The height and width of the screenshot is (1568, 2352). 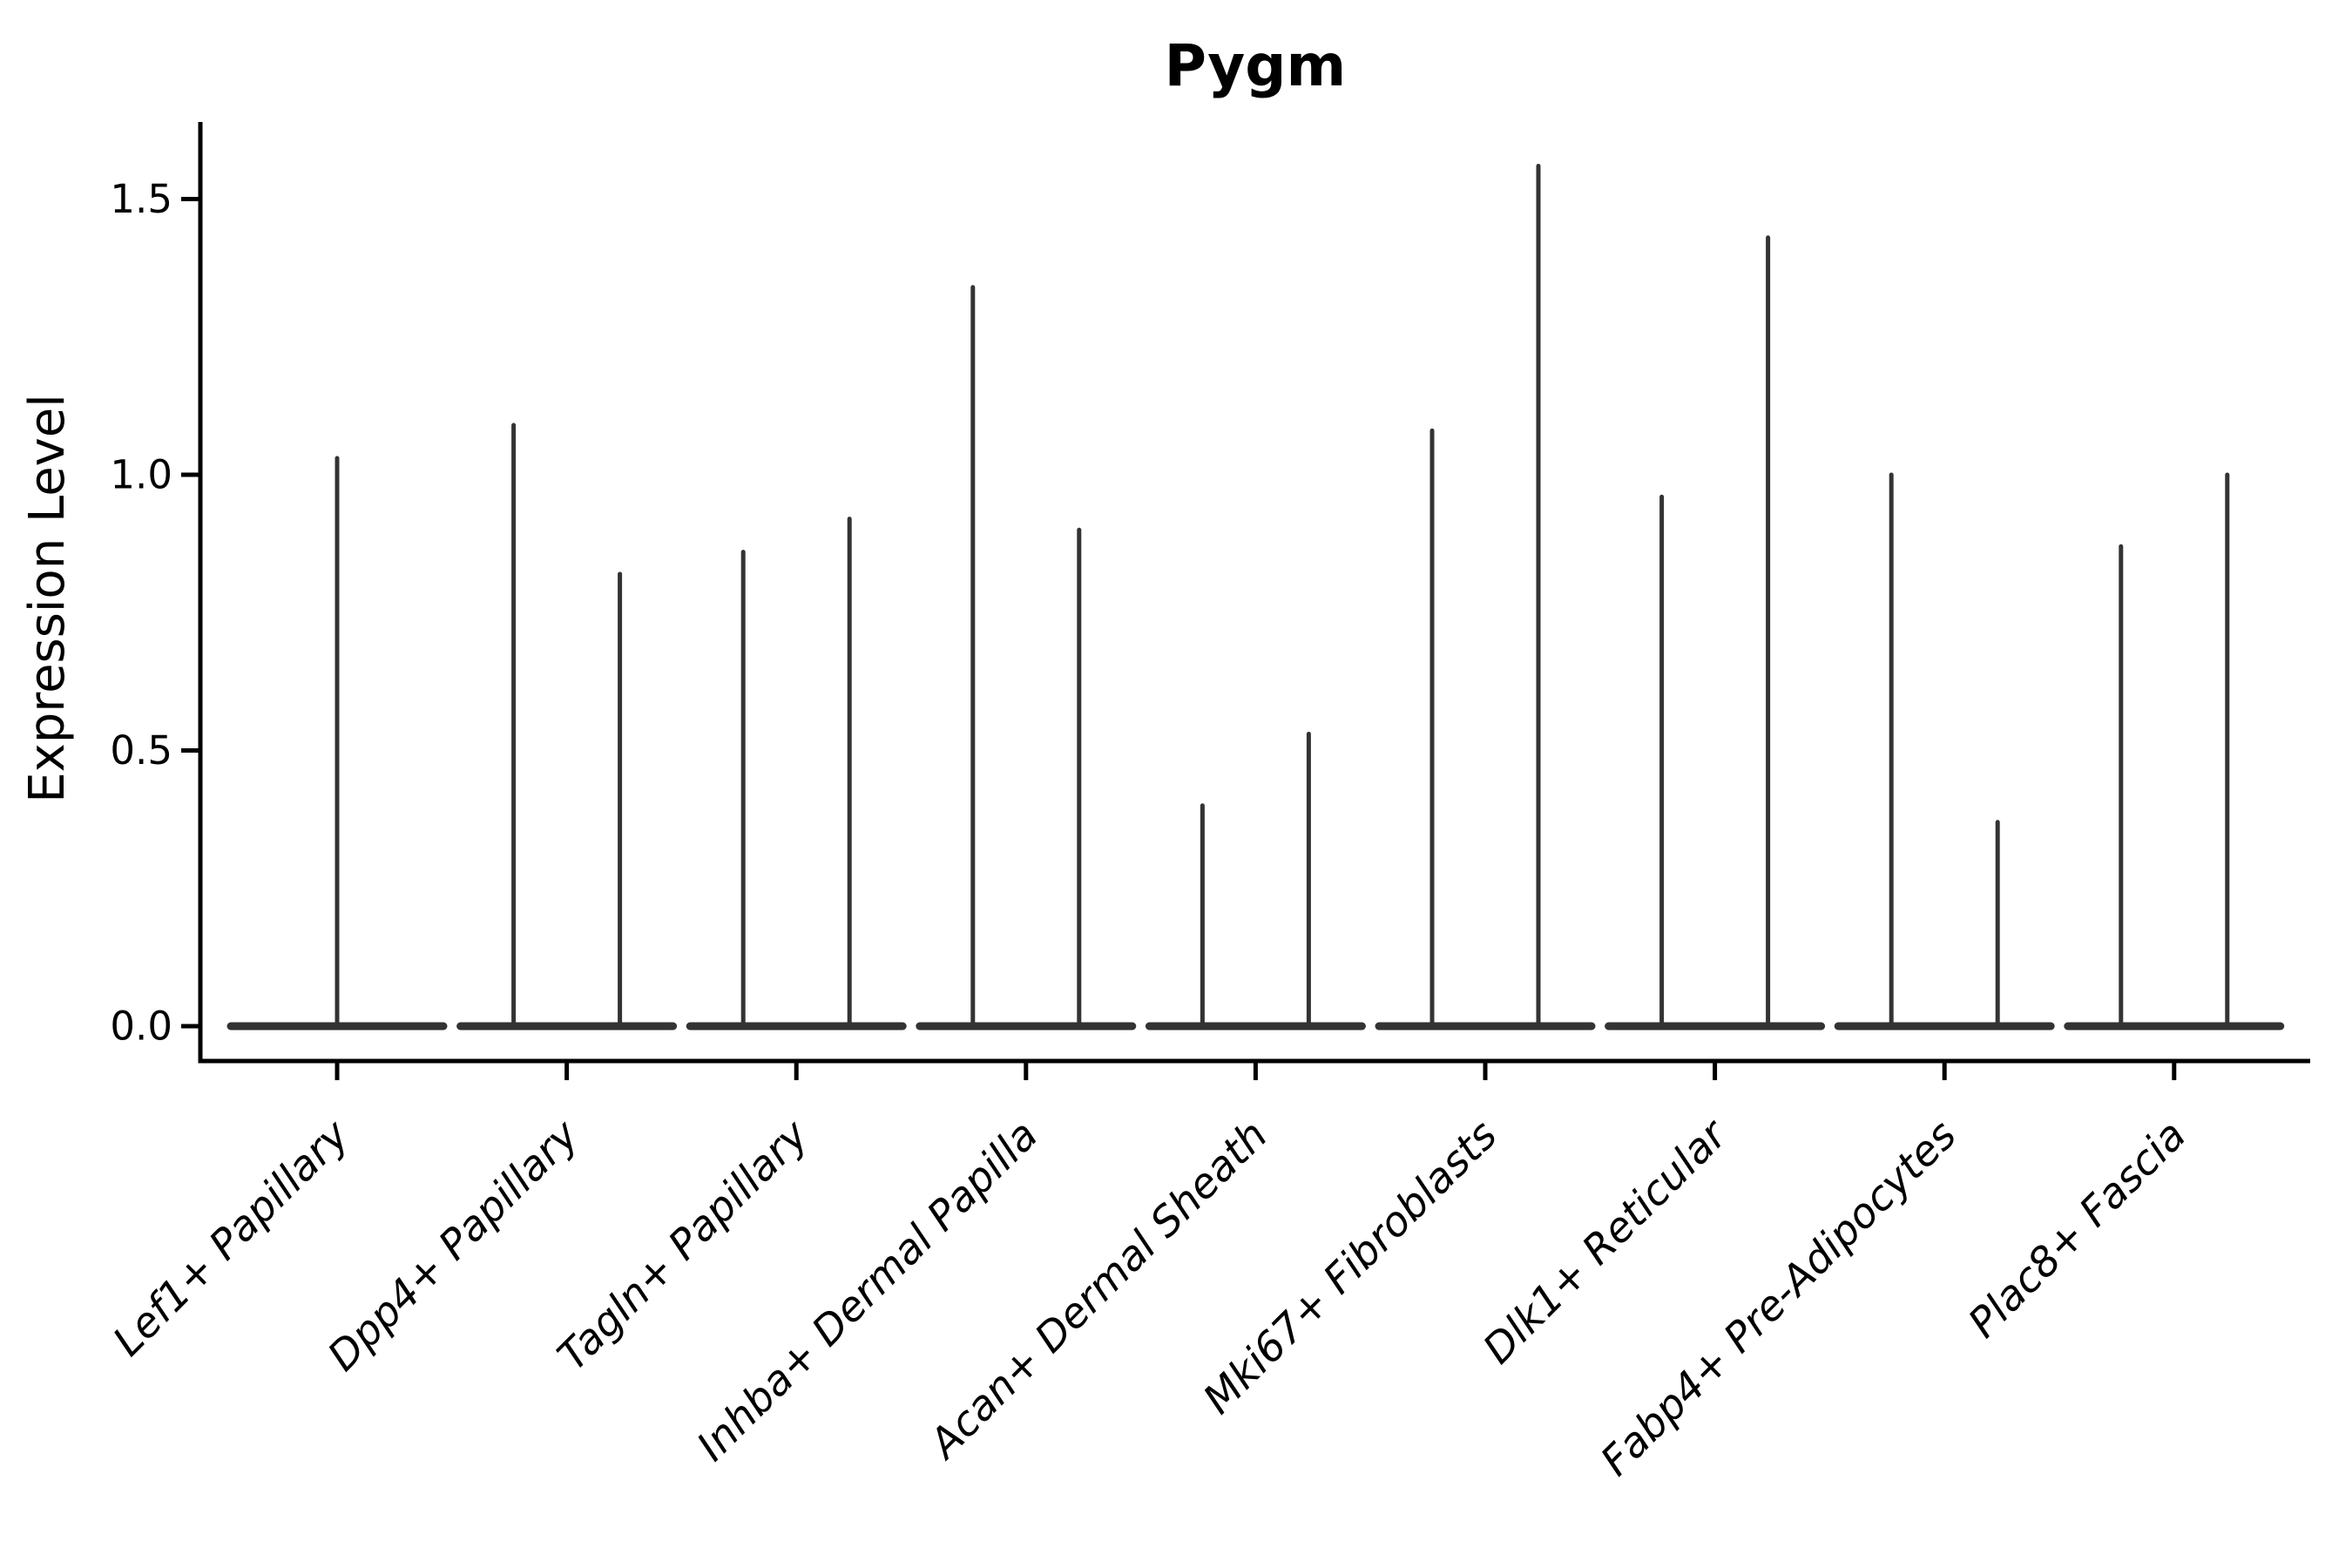 What do you see at coordinates (155, 613) in the screenshot?
I see `y-axis-ticks: 0.0 0.5 1.0 1.5` at bounding box center [155, 613].